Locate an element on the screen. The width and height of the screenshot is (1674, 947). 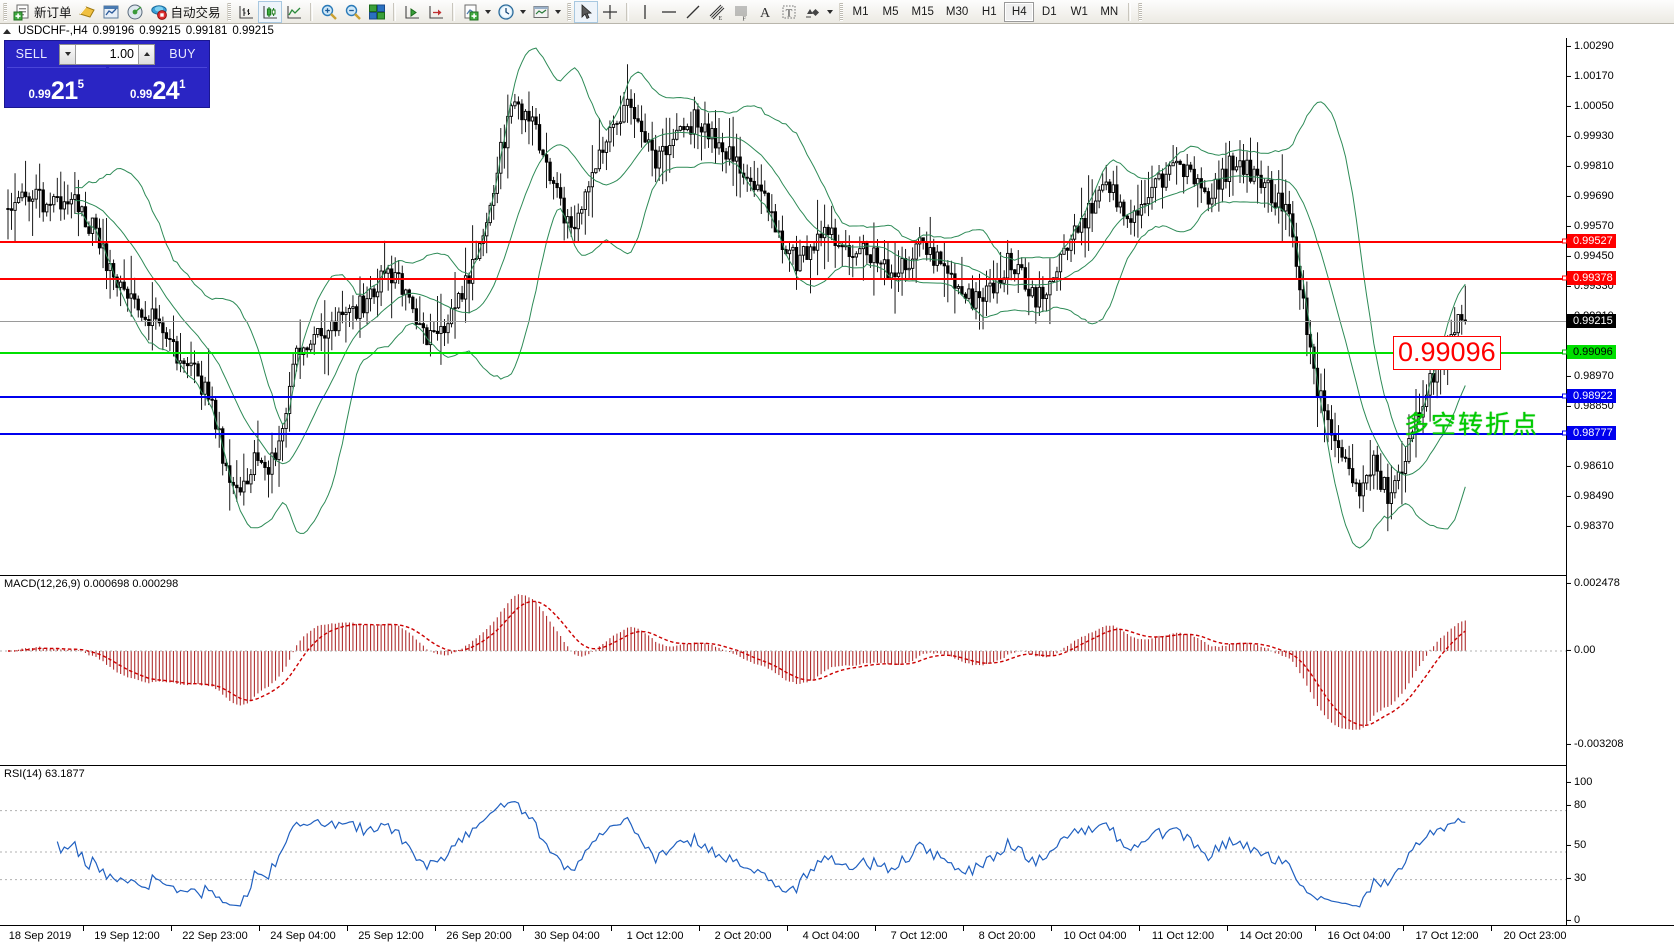
line-chart-icon is located at coordinates (293, 12).